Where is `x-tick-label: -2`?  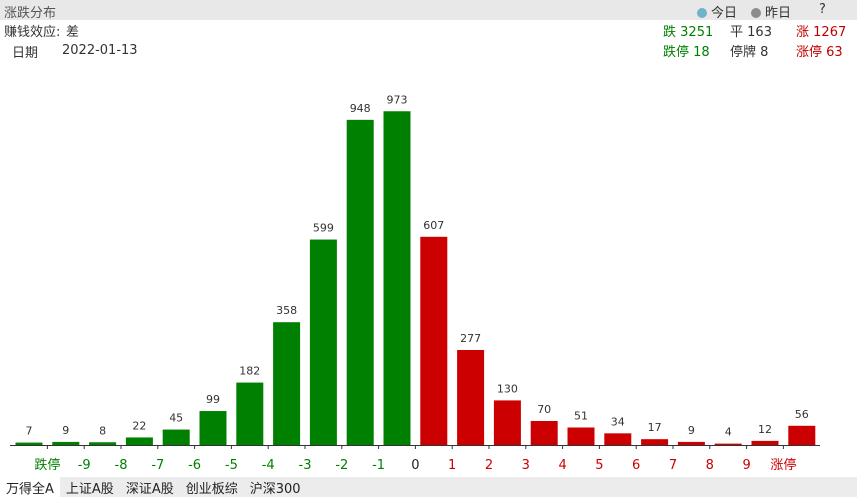 x-tick-label: -2 is located at coordinates (341, 465).